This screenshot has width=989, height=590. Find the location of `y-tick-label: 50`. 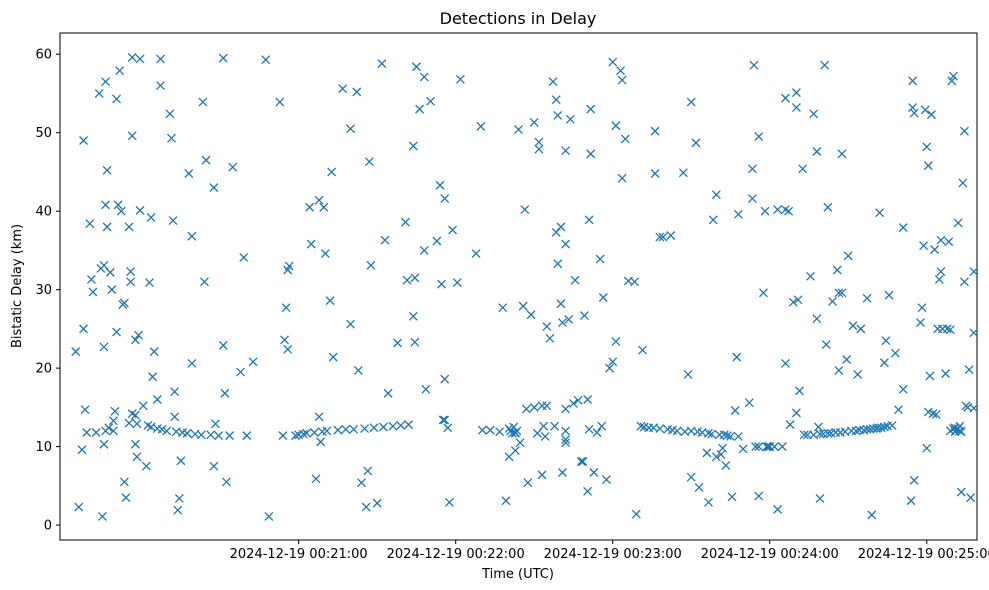

y-tick-label: 50 is located at coordinates (43, 133).